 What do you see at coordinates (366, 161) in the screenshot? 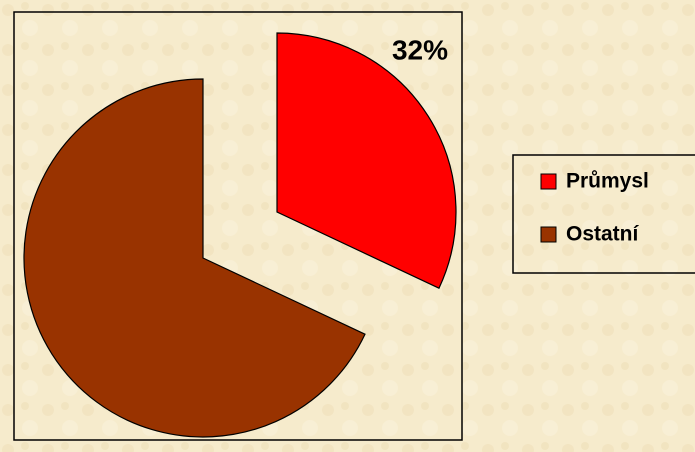
I see `pie-slice` at bounding box center [366, 161].